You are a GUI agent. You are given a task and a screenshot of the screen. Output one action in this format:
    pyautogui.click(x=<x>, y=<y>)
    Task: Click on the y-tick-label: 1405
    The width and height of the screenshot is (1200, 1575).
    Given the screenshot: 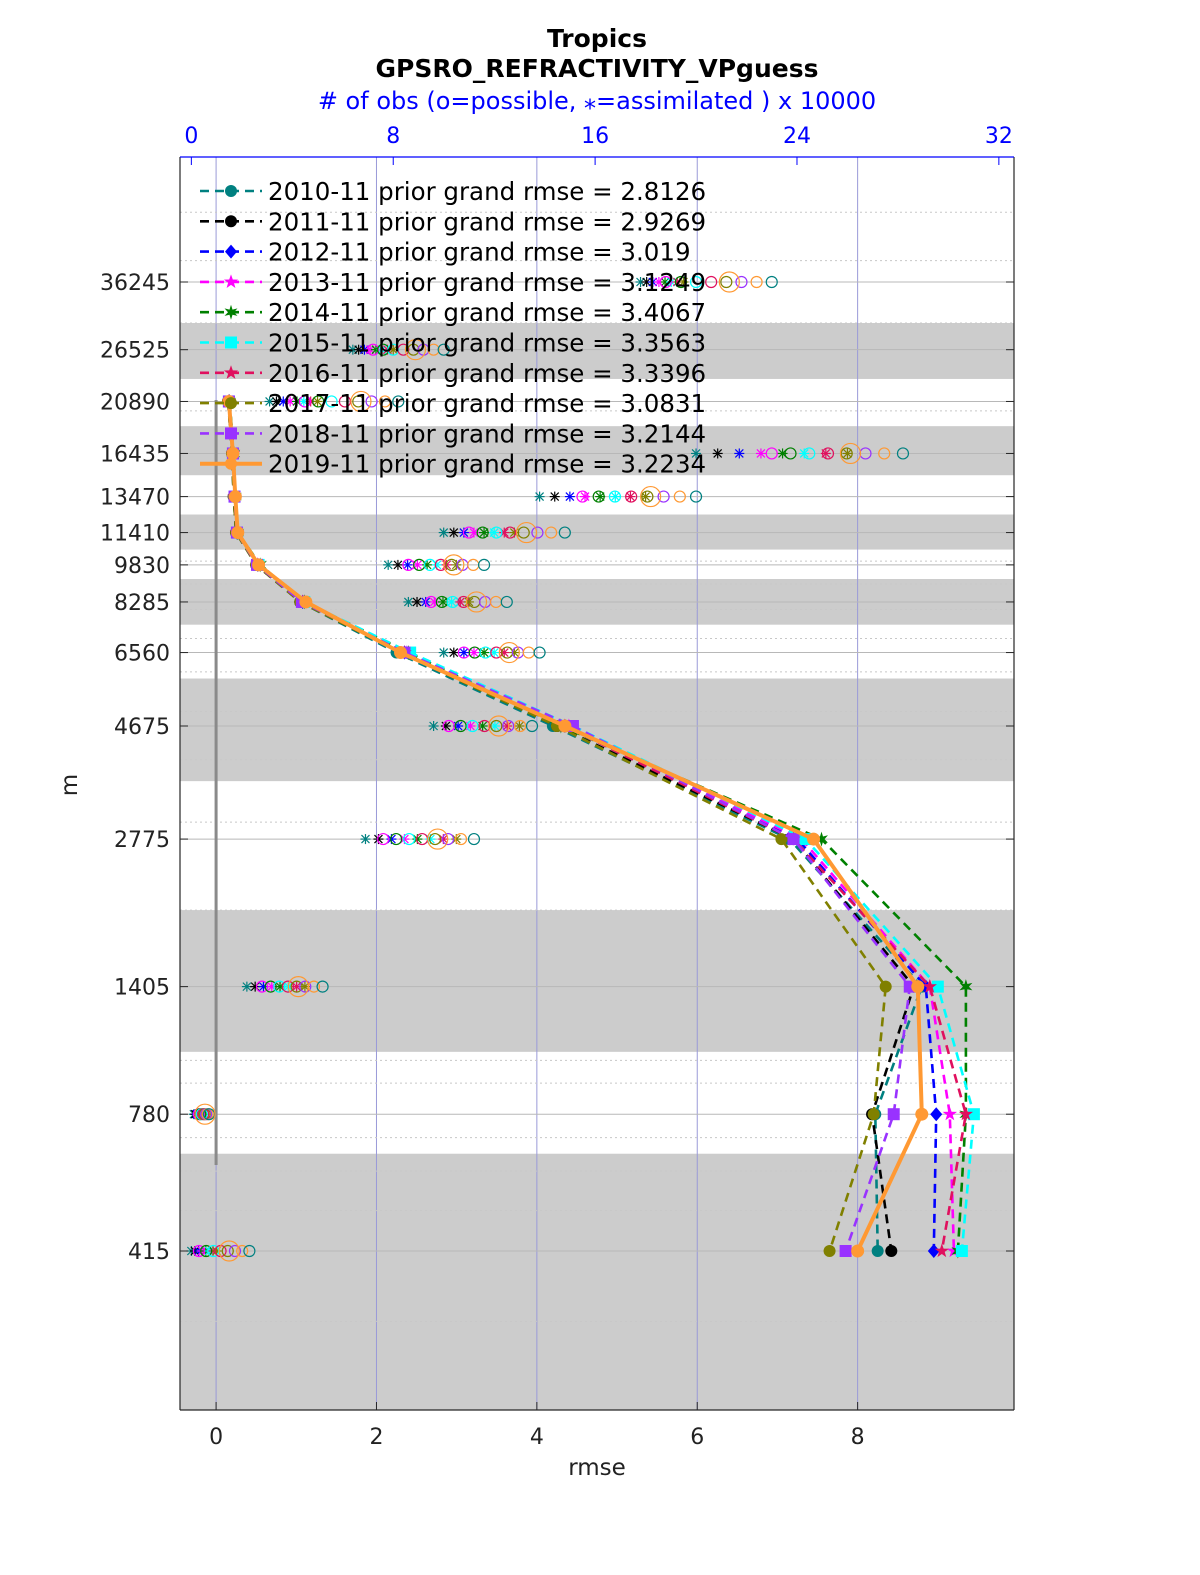 What is the action you would take?
    pyautogui.click(x=142, y=988)
    